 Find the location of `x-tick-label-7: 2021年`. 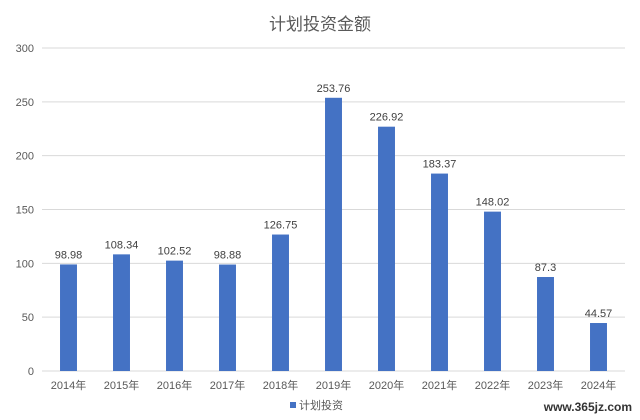

x-tick-label-7: 2021年 is located at coordinates (439, 385).